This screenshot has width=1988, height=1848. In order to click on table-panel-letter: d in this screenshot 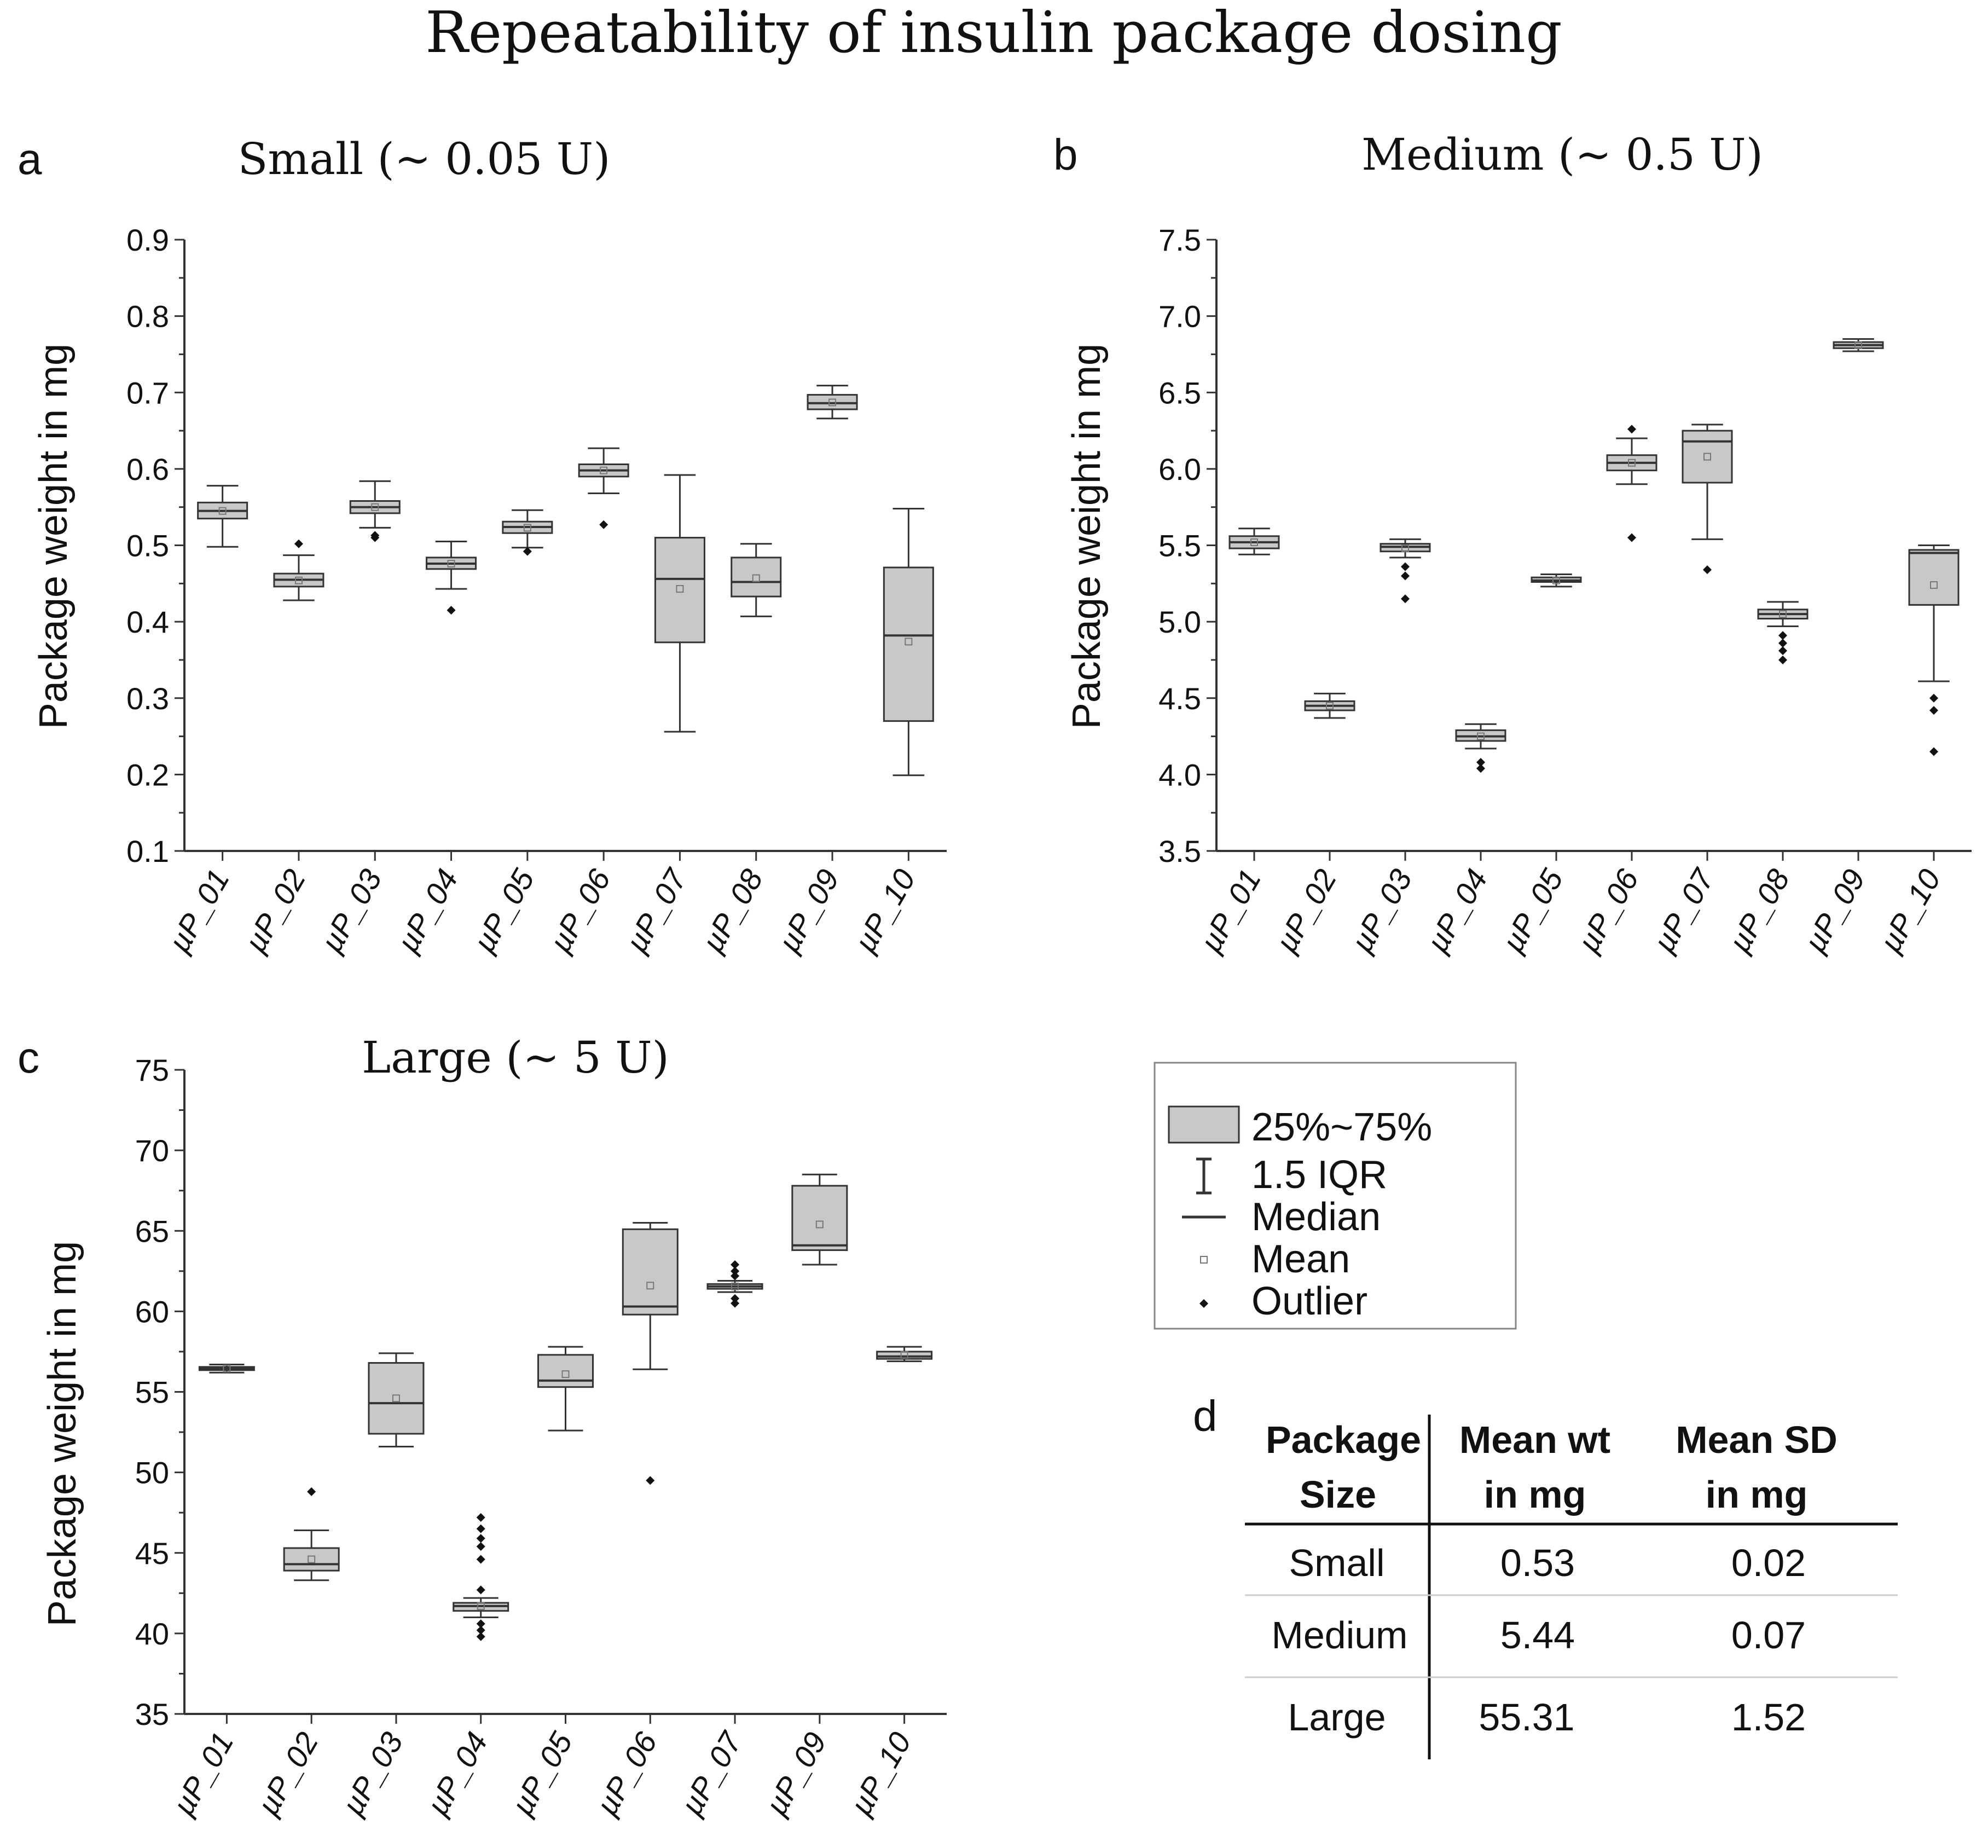, I will do `click(1205, 1416)`.